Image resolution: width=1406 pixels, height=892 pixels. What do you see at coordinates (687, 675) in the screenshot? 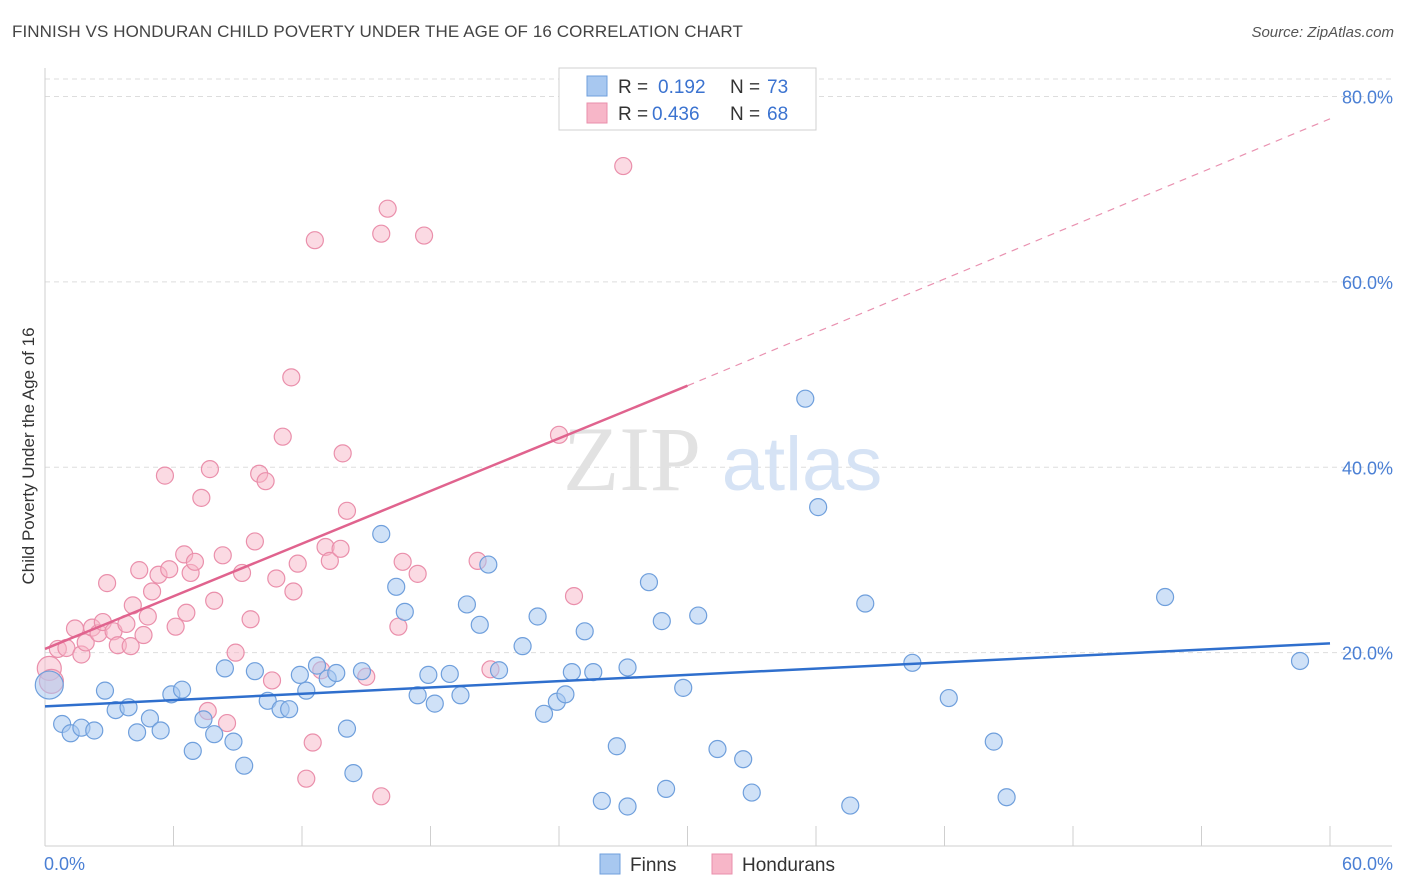
I see `finns-trend-line` at bounding box center [687, 675].